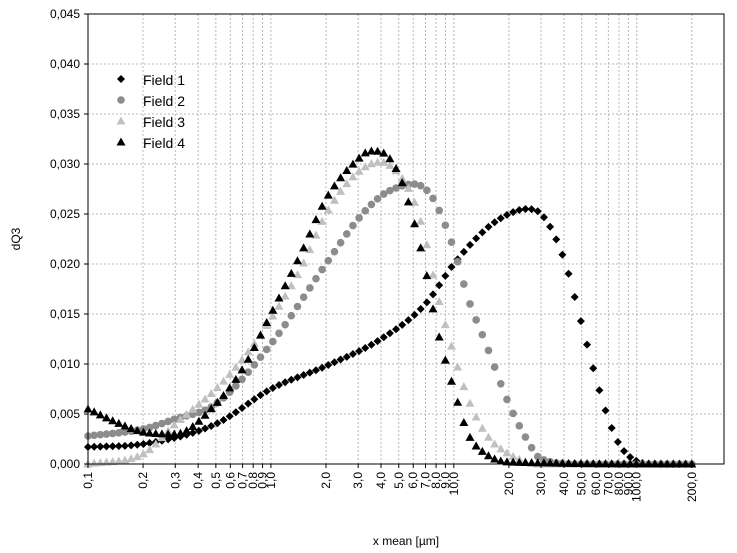 The image size is (737, 553). I want to click on y-tick-label: 0,030, so click(65, 164).